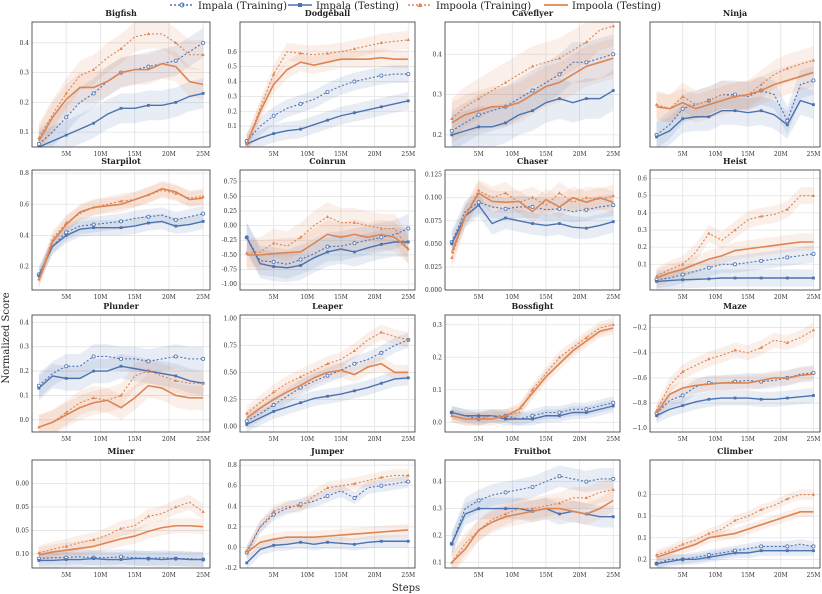 Image resolution: width=822 pixels, height=594 pixels. I want to click on y-tick-label: 0.0, so click(232, 547).